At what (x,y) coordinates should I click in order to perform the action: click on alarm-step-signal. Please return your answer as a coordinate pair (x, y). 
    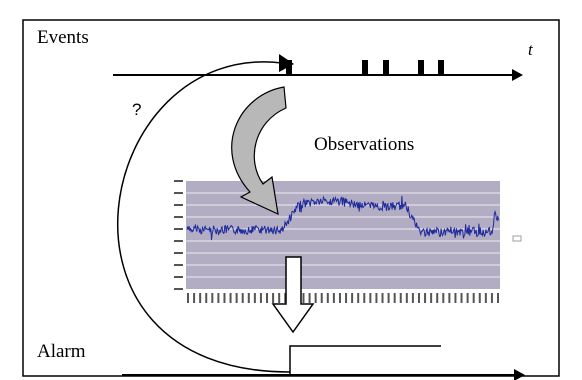
    Looking at the image, I should click on (365, 360).